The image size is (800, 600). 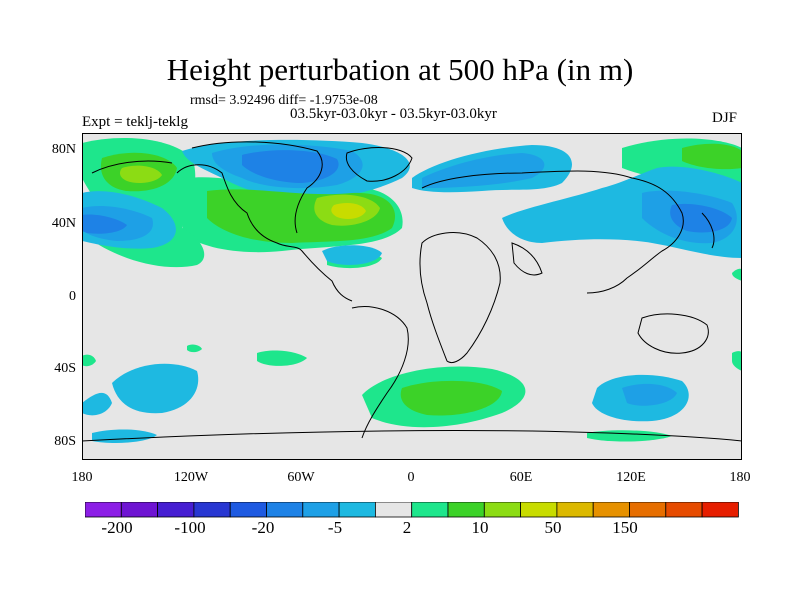 I want to click on colorbar-label: -20, so click(x=263, y=527).